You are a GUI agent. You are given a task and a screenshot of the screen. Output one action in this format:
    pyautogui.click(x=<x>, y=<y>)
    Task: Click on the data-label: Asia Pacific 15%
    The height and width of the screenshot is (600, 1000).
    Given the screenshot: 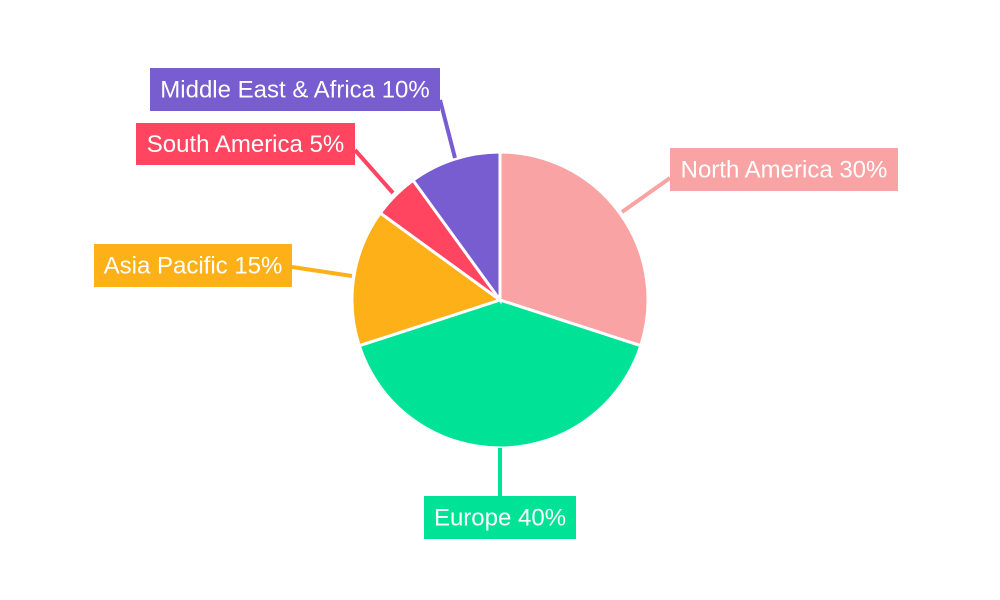 What is the action you would take?
    pyautogui.click(x=193, y=266)
    